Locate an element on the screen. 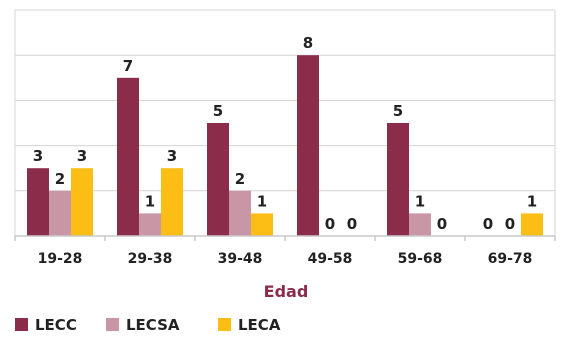  legend-label-leca: LECA is located at coordinates (259, 325).